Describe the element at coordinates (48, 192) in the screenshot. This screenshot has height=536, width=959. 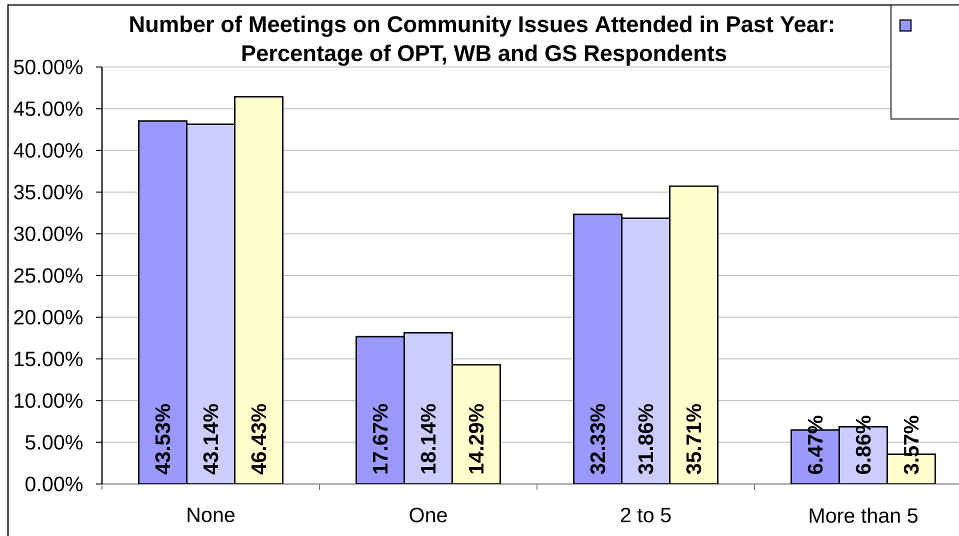
I see `y-tick-label: 35.00%` at that location.